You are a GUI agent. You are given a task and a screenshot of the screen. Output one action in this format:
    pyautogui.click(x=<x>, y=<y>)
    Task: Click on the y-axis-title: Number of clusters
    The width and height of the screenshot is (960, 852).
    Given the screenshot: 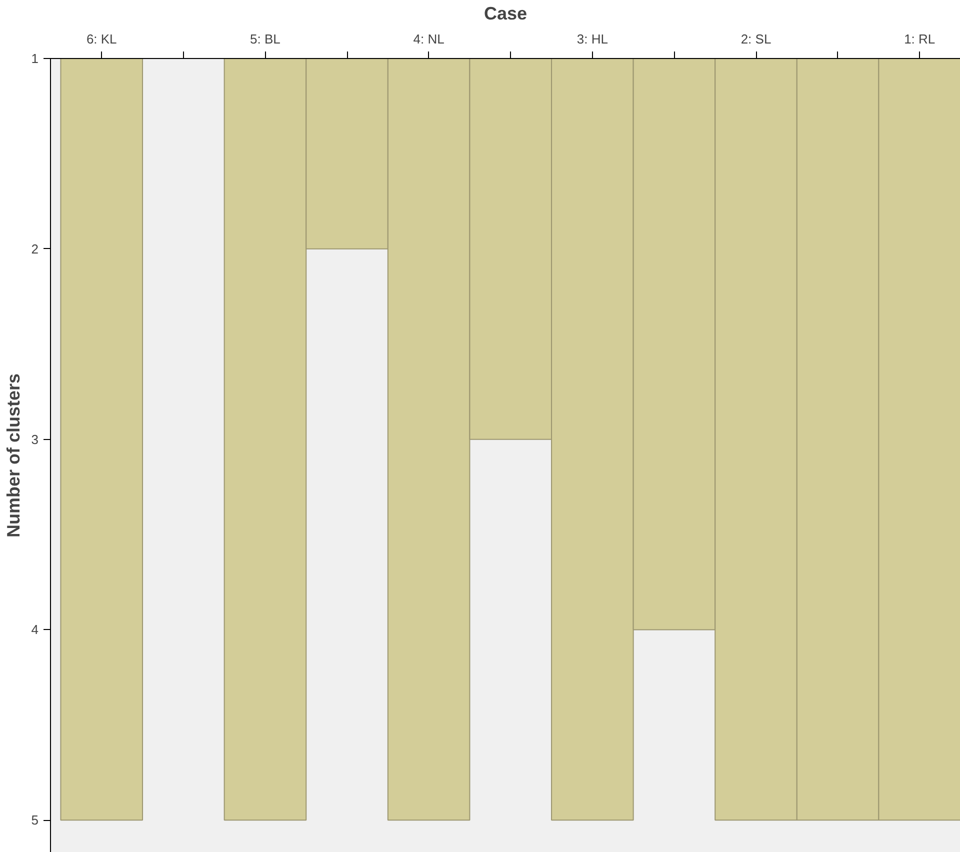 What is the action you would take?
    pyautogui.click(x=13, y=455)
    